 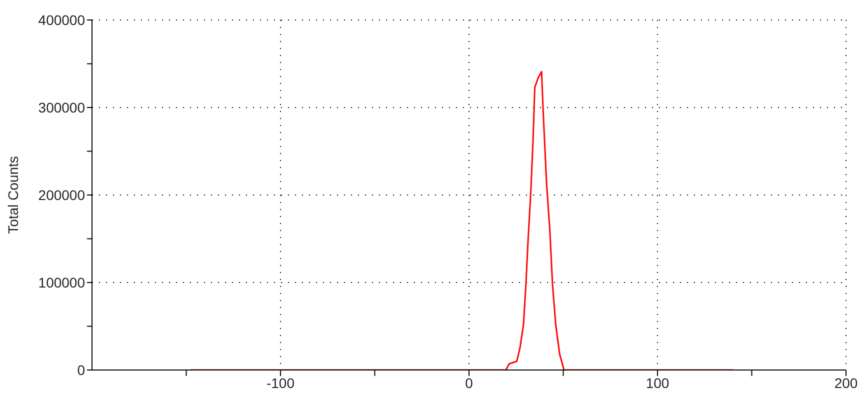 I want to click on x-tick-label: 0, so click(x=469, y=382).